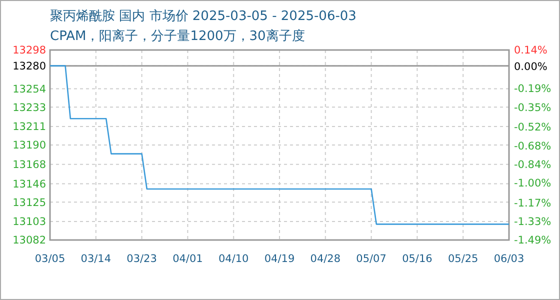  What do you see at coordinates (533, 146) in the screenshot?
I see `y2-tick-label: -0.68%` at bounding box center [533, 146].